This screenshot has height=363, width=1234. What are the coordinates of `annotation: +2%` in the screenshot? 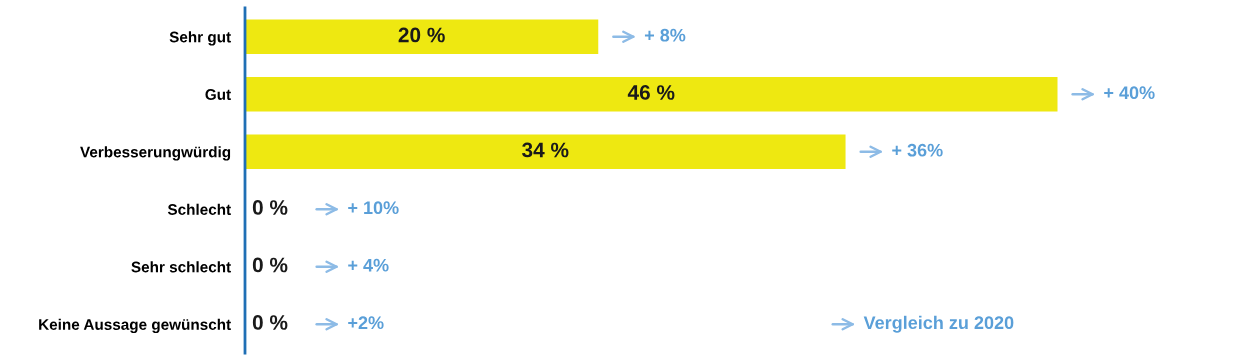 It's located at (366, 323).